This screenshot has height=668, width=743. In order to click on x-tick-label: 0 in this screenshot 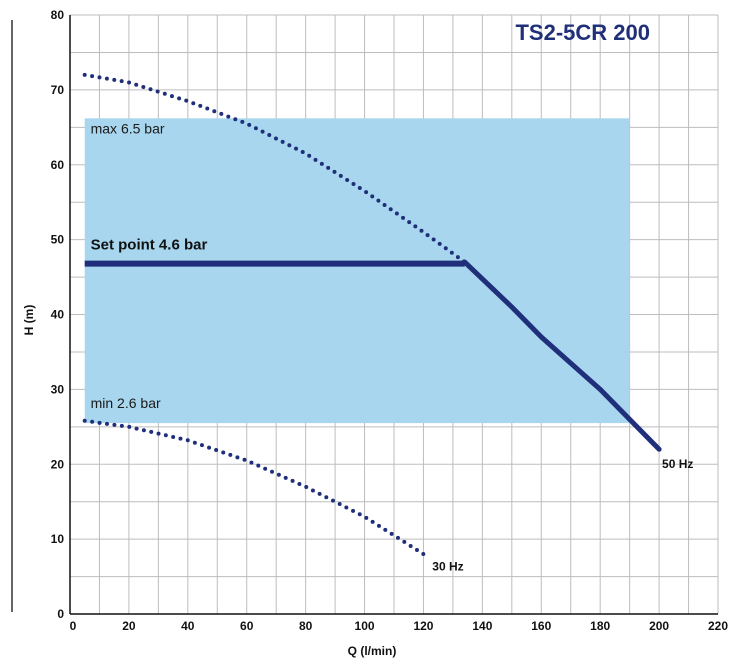, I will do `click(73, 626)`.